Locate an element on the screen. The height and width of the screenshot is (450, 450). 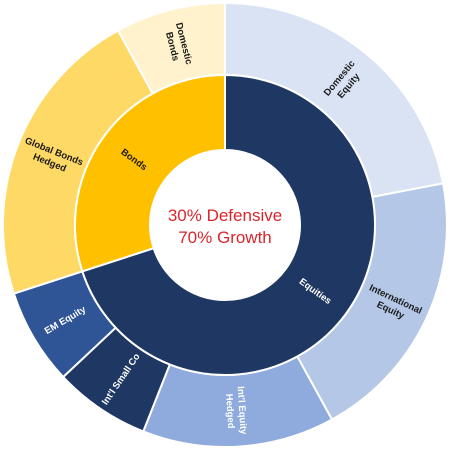
center-hole is located at coordinates (225, 225).